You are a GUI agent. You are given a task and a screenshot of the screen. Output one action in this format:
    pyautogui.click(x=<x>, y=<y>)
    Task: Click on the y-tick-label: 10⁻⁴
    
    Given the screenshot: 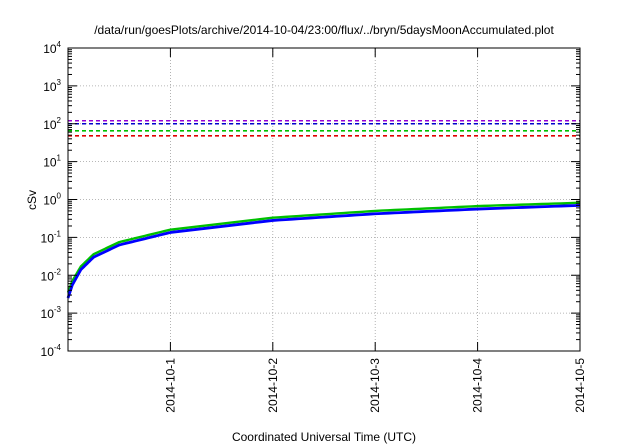 What is the action you would take?
    pyautogui.click(x=51, y=351)
    